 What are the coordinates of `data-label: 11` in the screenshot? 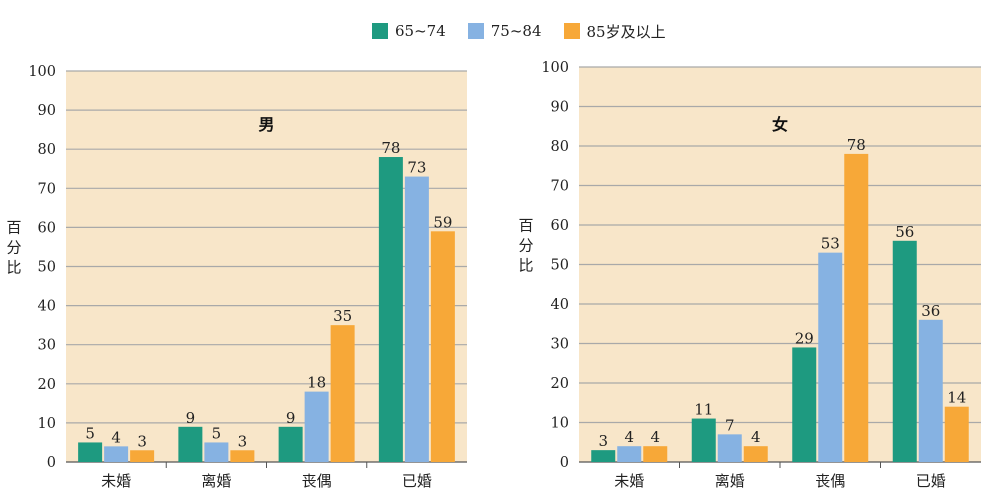 It's located at (703, 410).